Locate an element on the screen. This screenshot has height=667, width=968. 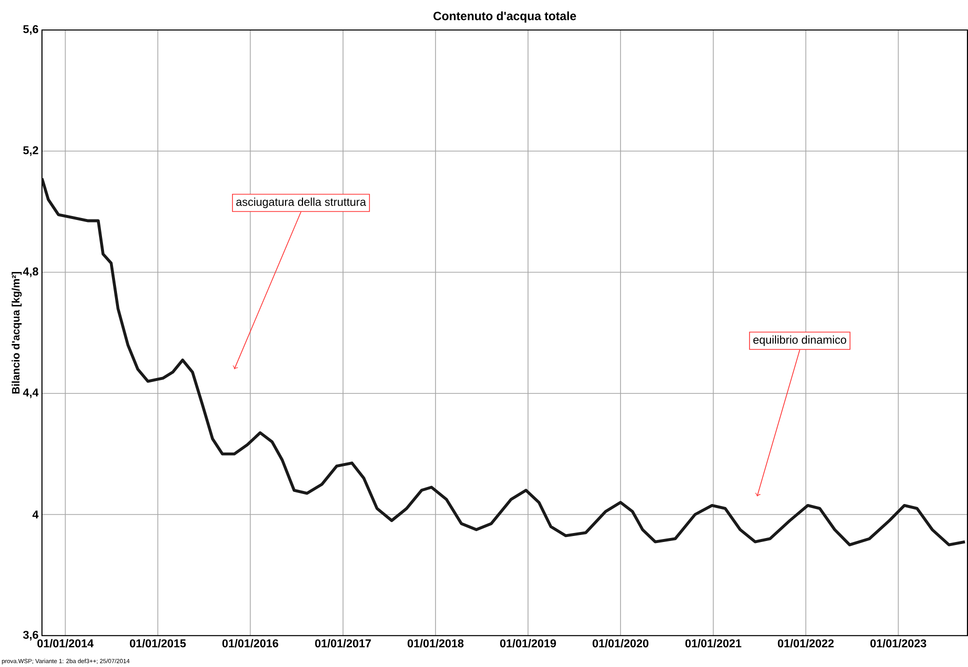
x-tick-label: 01/01/2019 is located at coordinates (528, 643).